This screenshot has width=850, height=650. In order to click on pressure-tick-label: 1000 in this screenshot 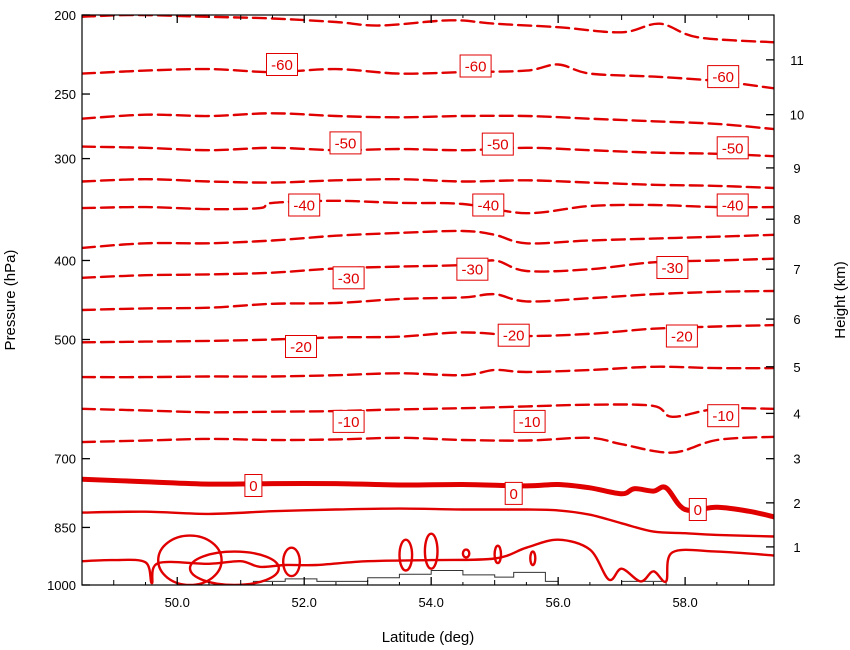, I will do `click(61, 585)`.